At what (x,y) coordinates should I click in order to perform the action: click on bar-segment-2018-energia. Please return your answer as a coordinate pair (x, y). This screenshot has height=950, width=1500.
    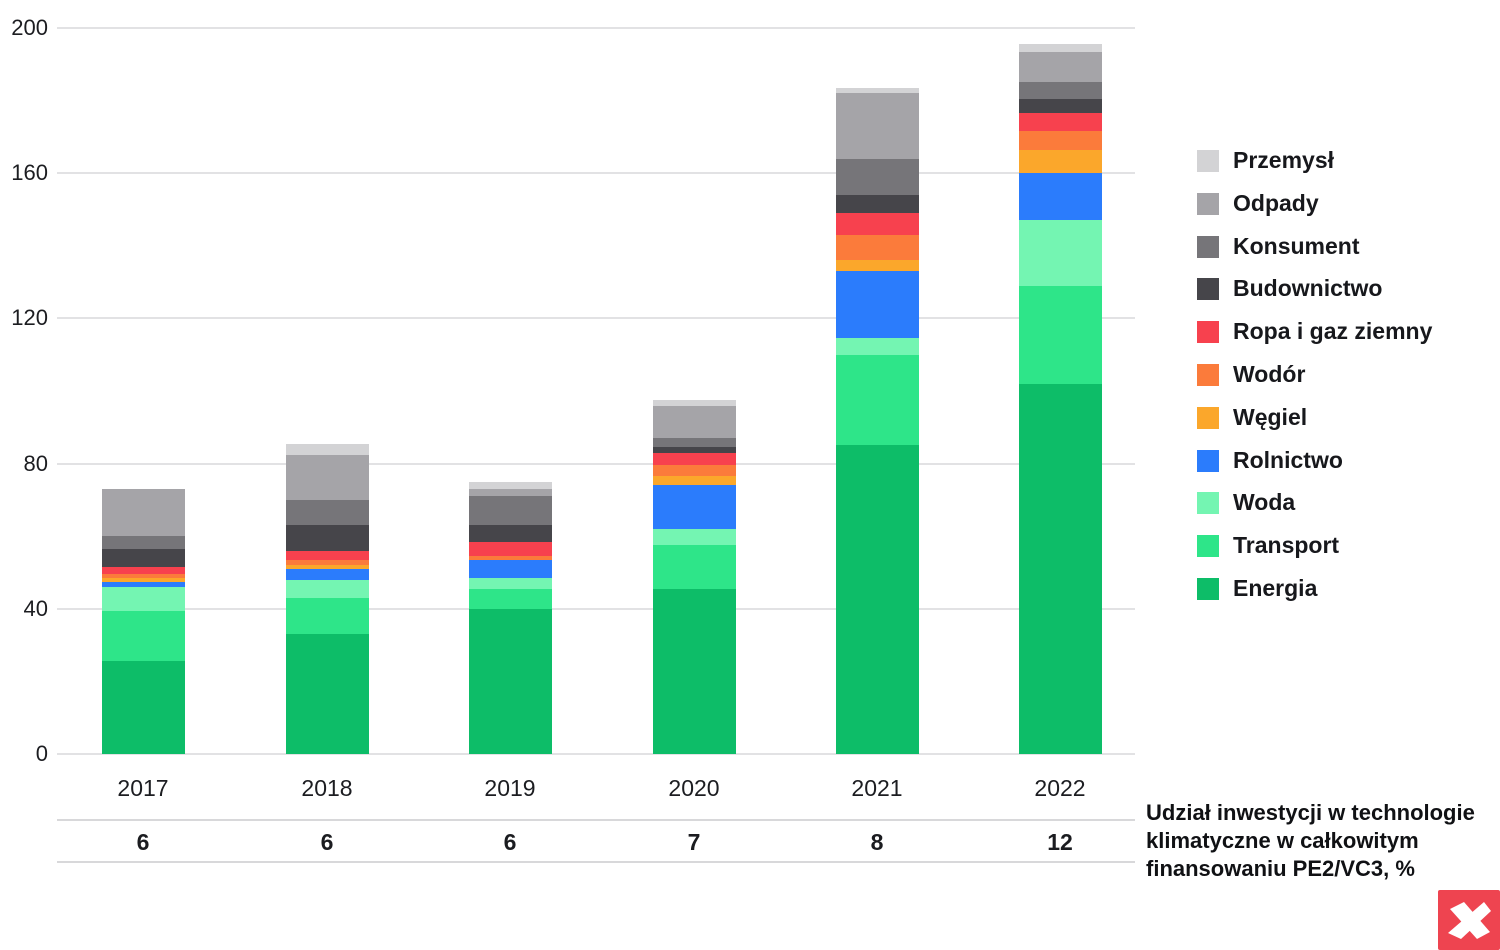
    Looking at the image, I should click on (327, 694).